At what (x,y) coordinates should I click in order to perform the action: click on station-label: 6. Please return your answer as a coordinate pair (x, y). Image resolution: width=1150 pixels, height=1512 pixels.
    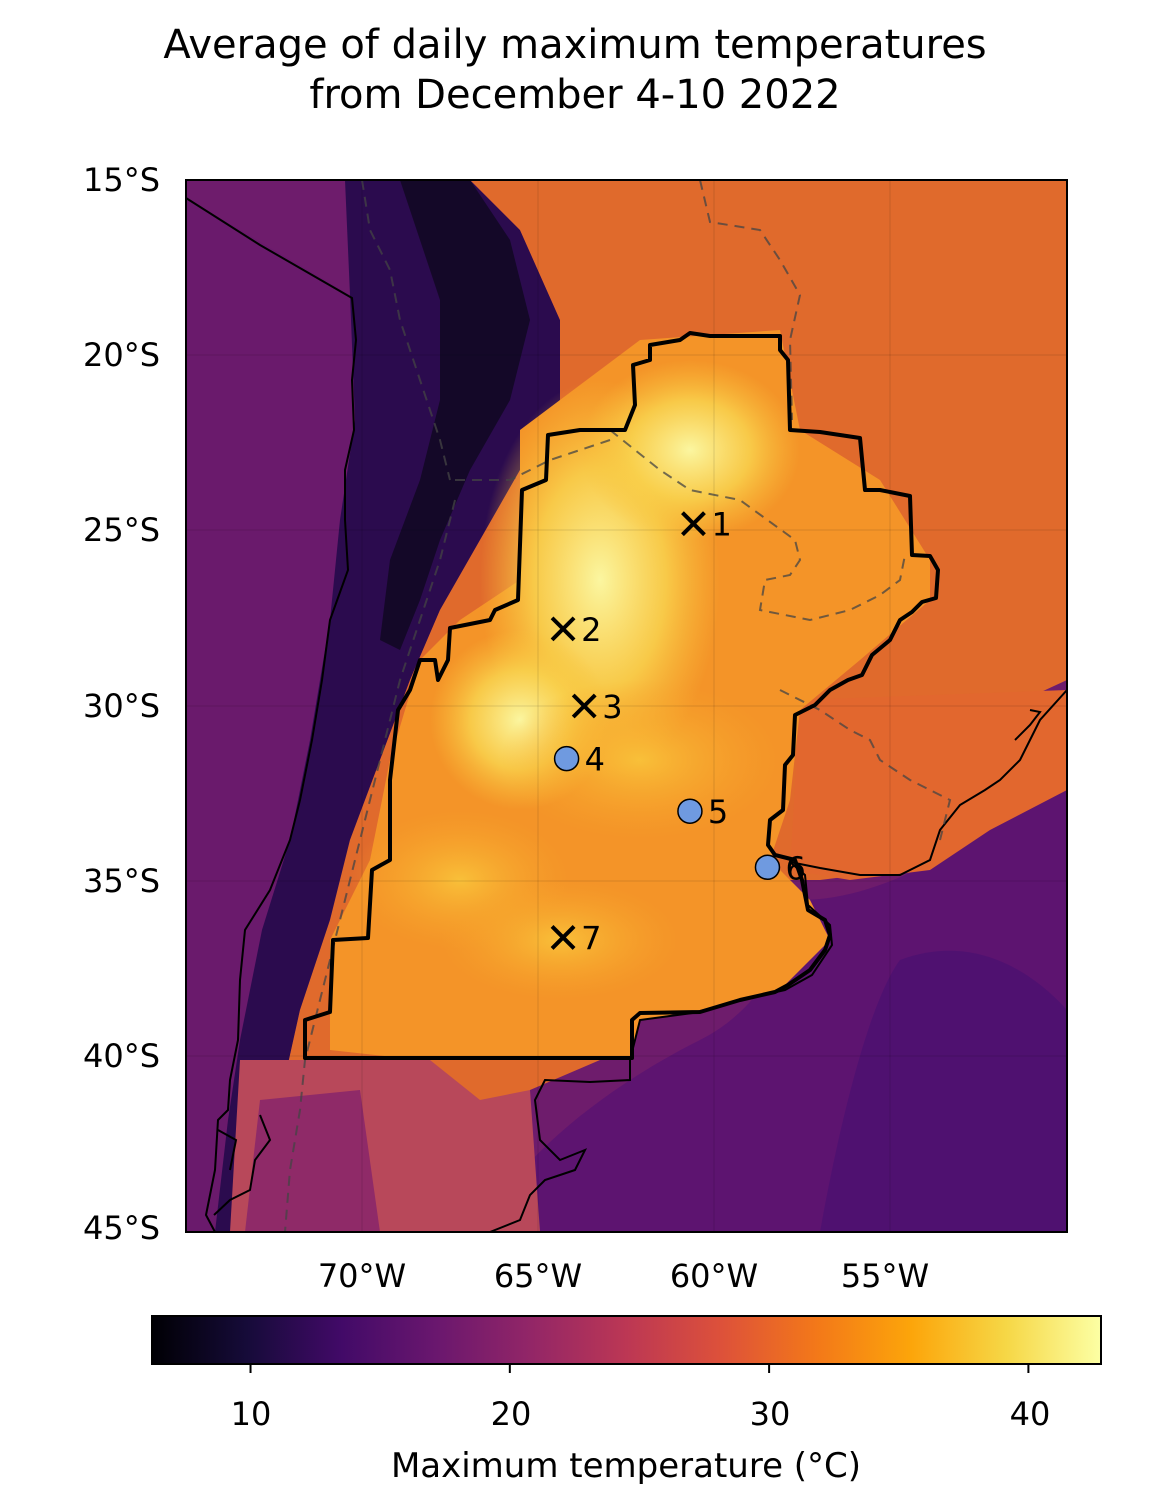
    Looking at the image, I should click on (795, 868).